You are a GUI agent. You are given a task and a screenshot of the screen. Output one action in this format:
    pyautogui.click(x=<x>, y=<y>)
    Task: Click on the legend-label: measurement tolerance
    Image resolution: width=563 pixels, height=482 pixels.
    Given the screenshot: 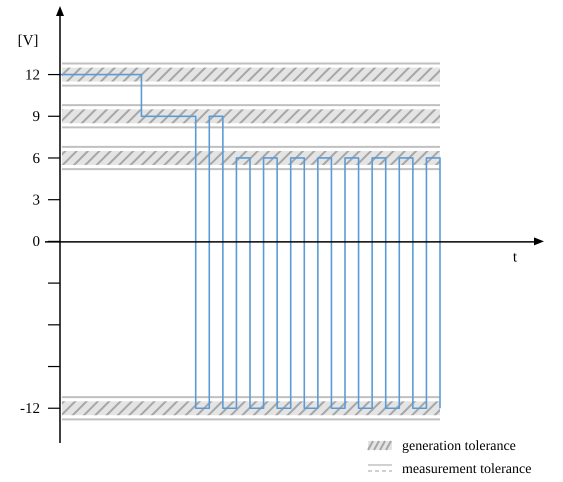 What is the action you would take?
    pyautogui.click(x=467, y=469)
    